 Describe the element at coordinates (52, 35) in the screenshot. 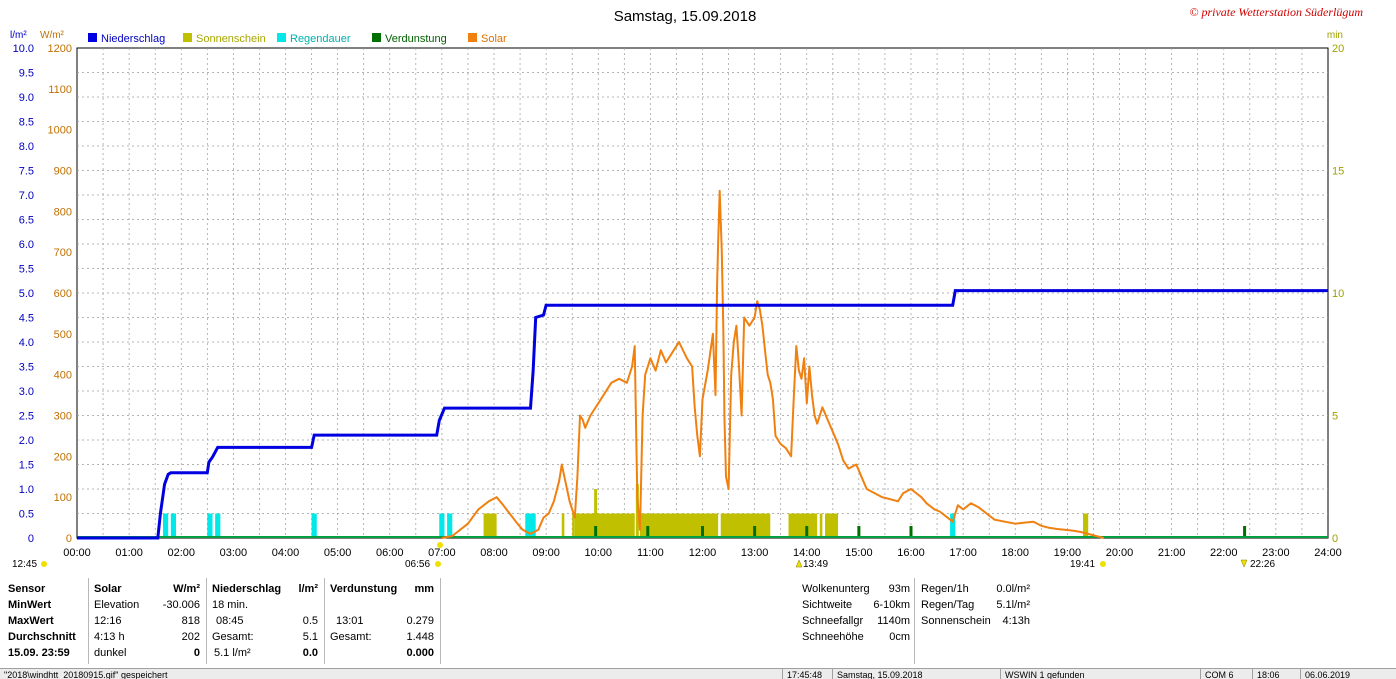

I see `solar-unit-label: W/m²` at that location.